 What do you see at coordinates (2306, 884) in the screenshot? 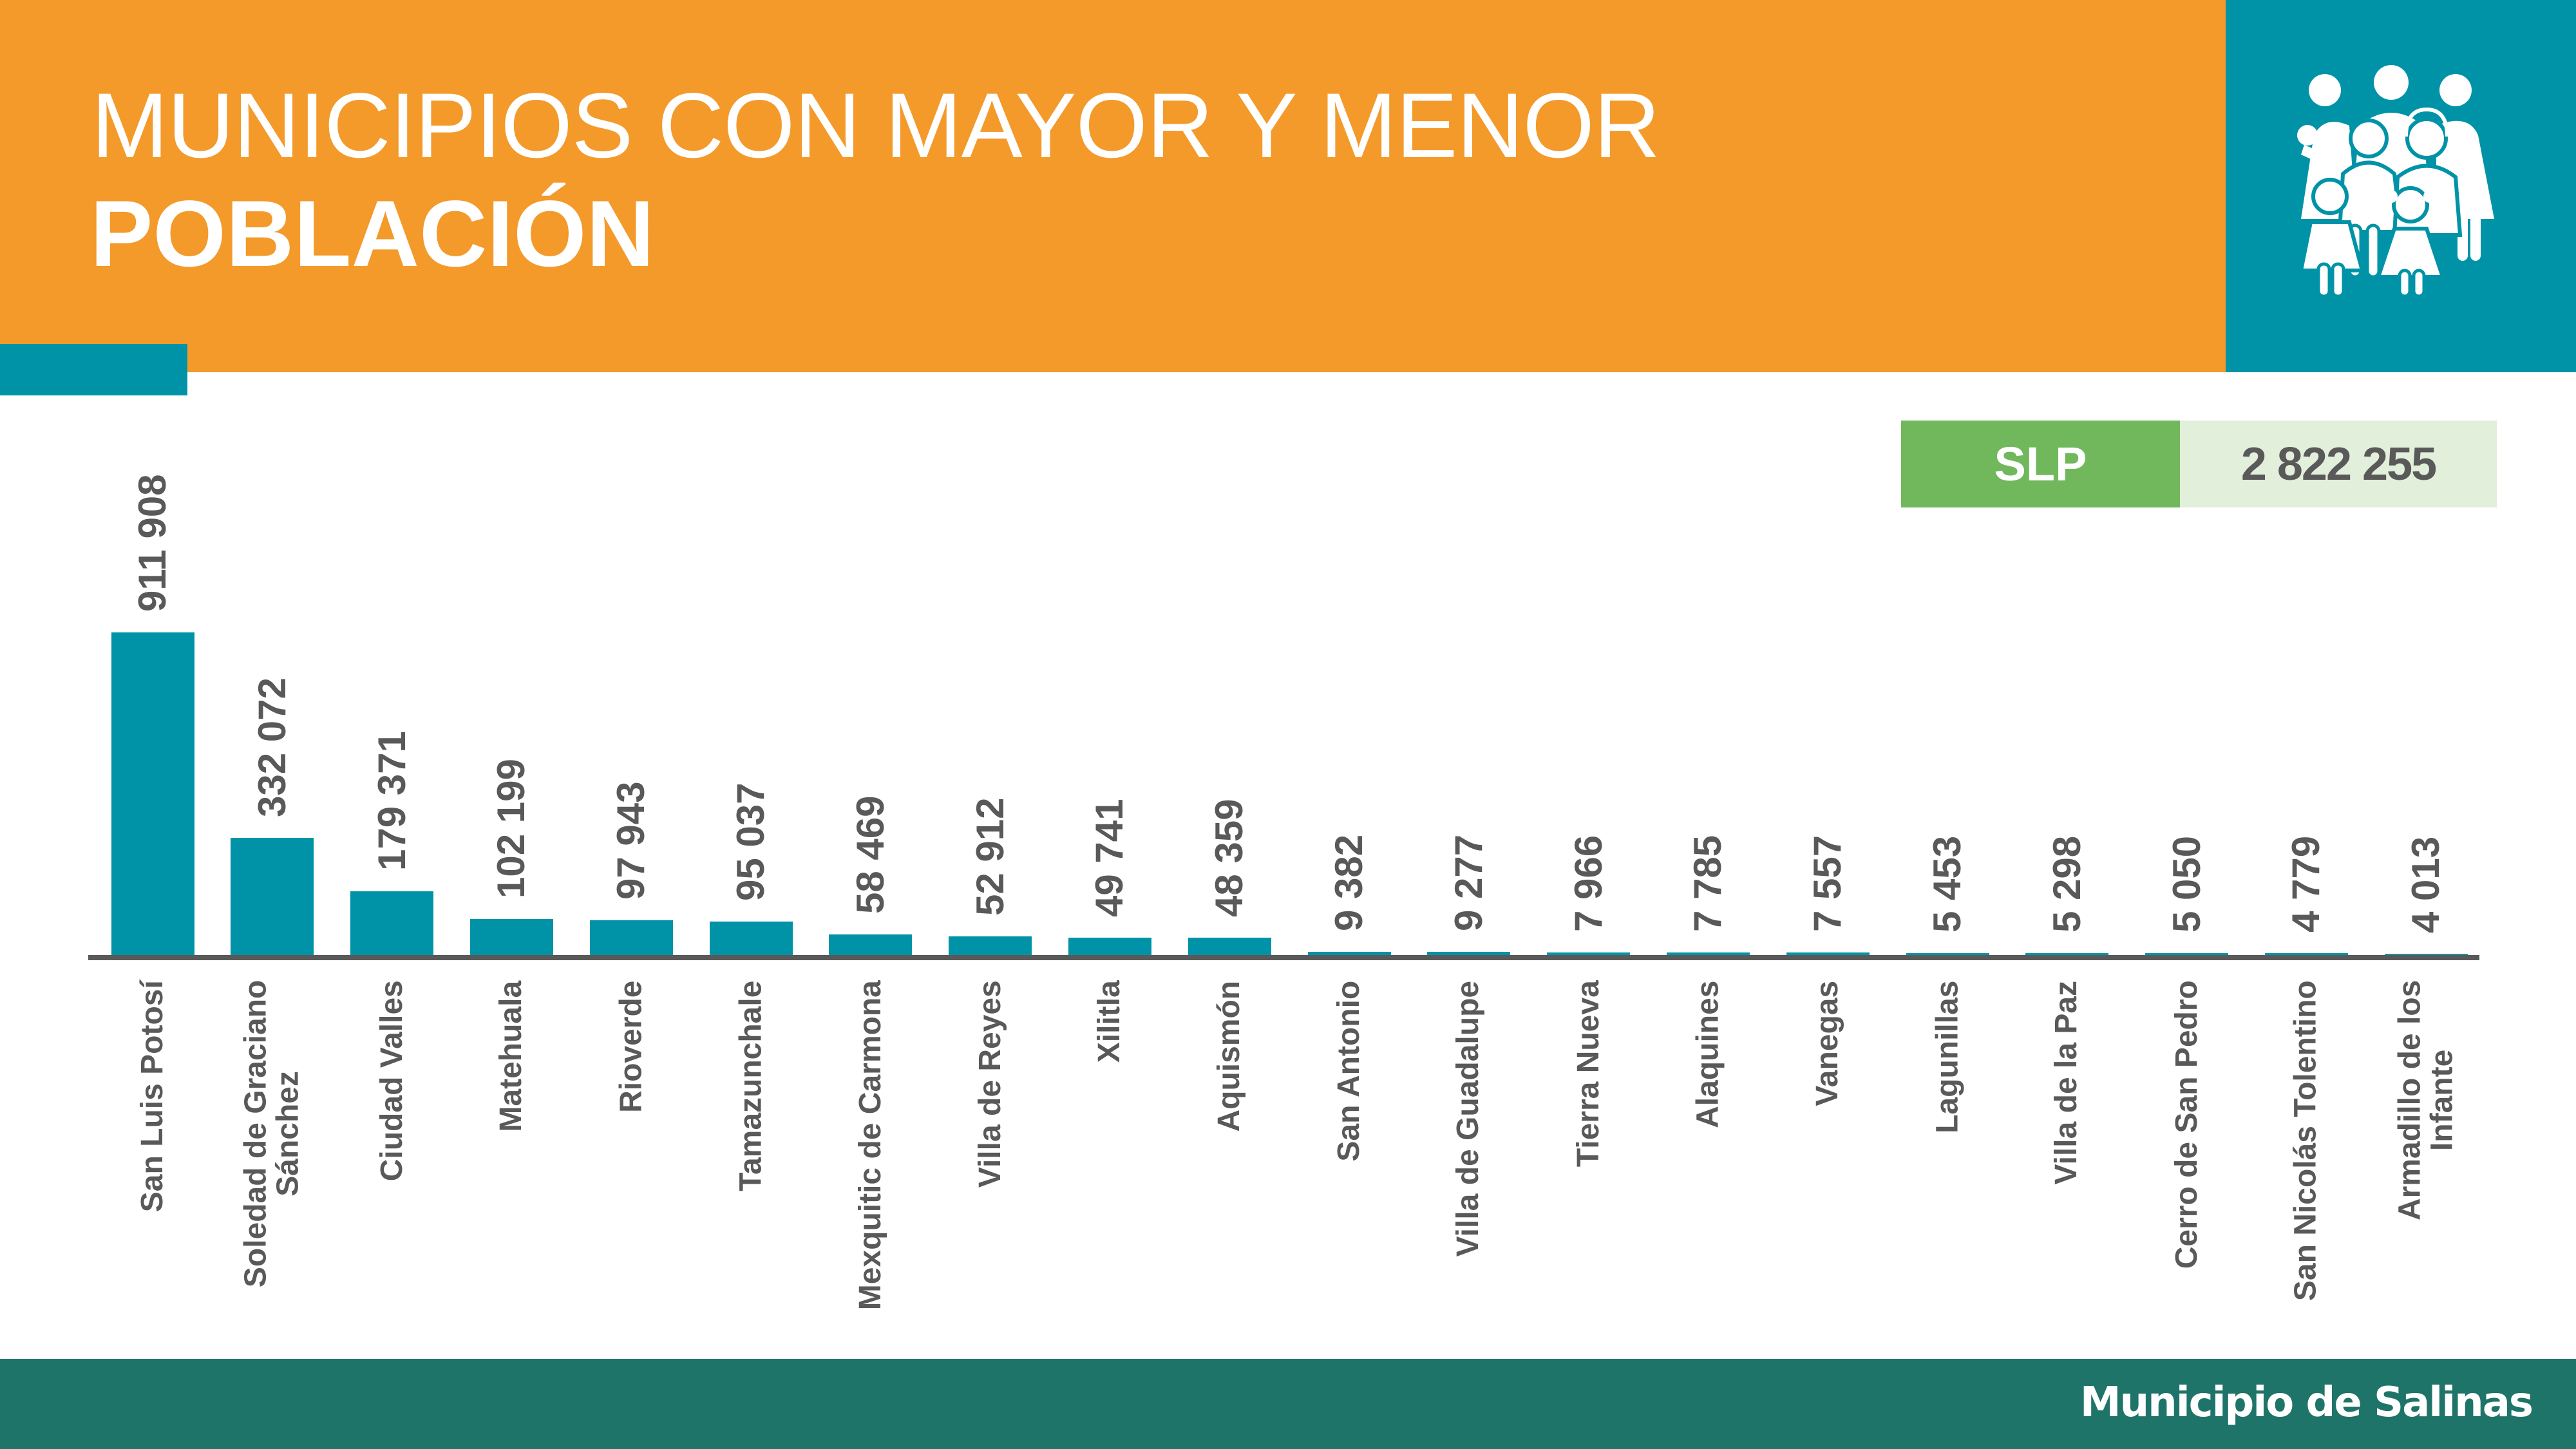
I see `bar-value-text: 4 779` at bounding box center [2306, 884].